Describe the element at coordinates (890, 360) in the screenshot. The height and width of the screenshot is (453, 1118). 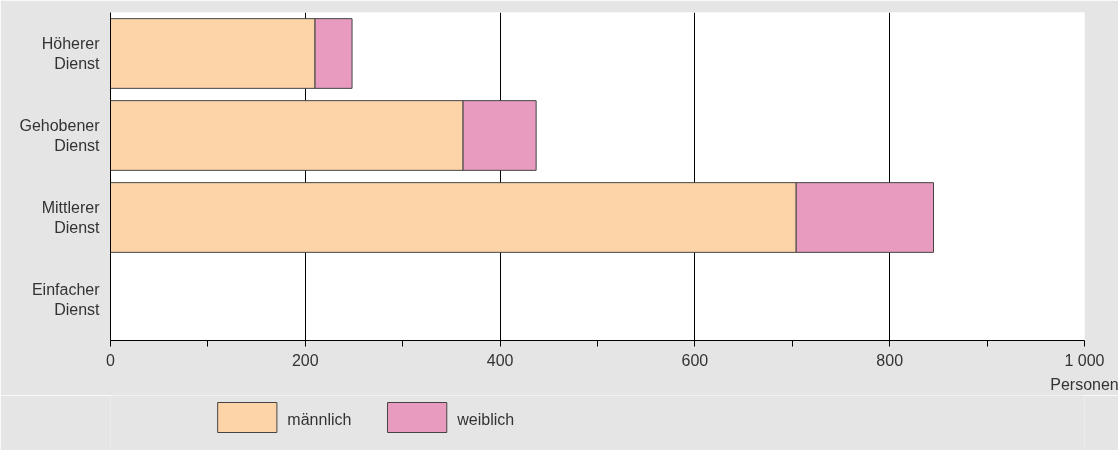
I see `x-tick-label: 800` at that location.